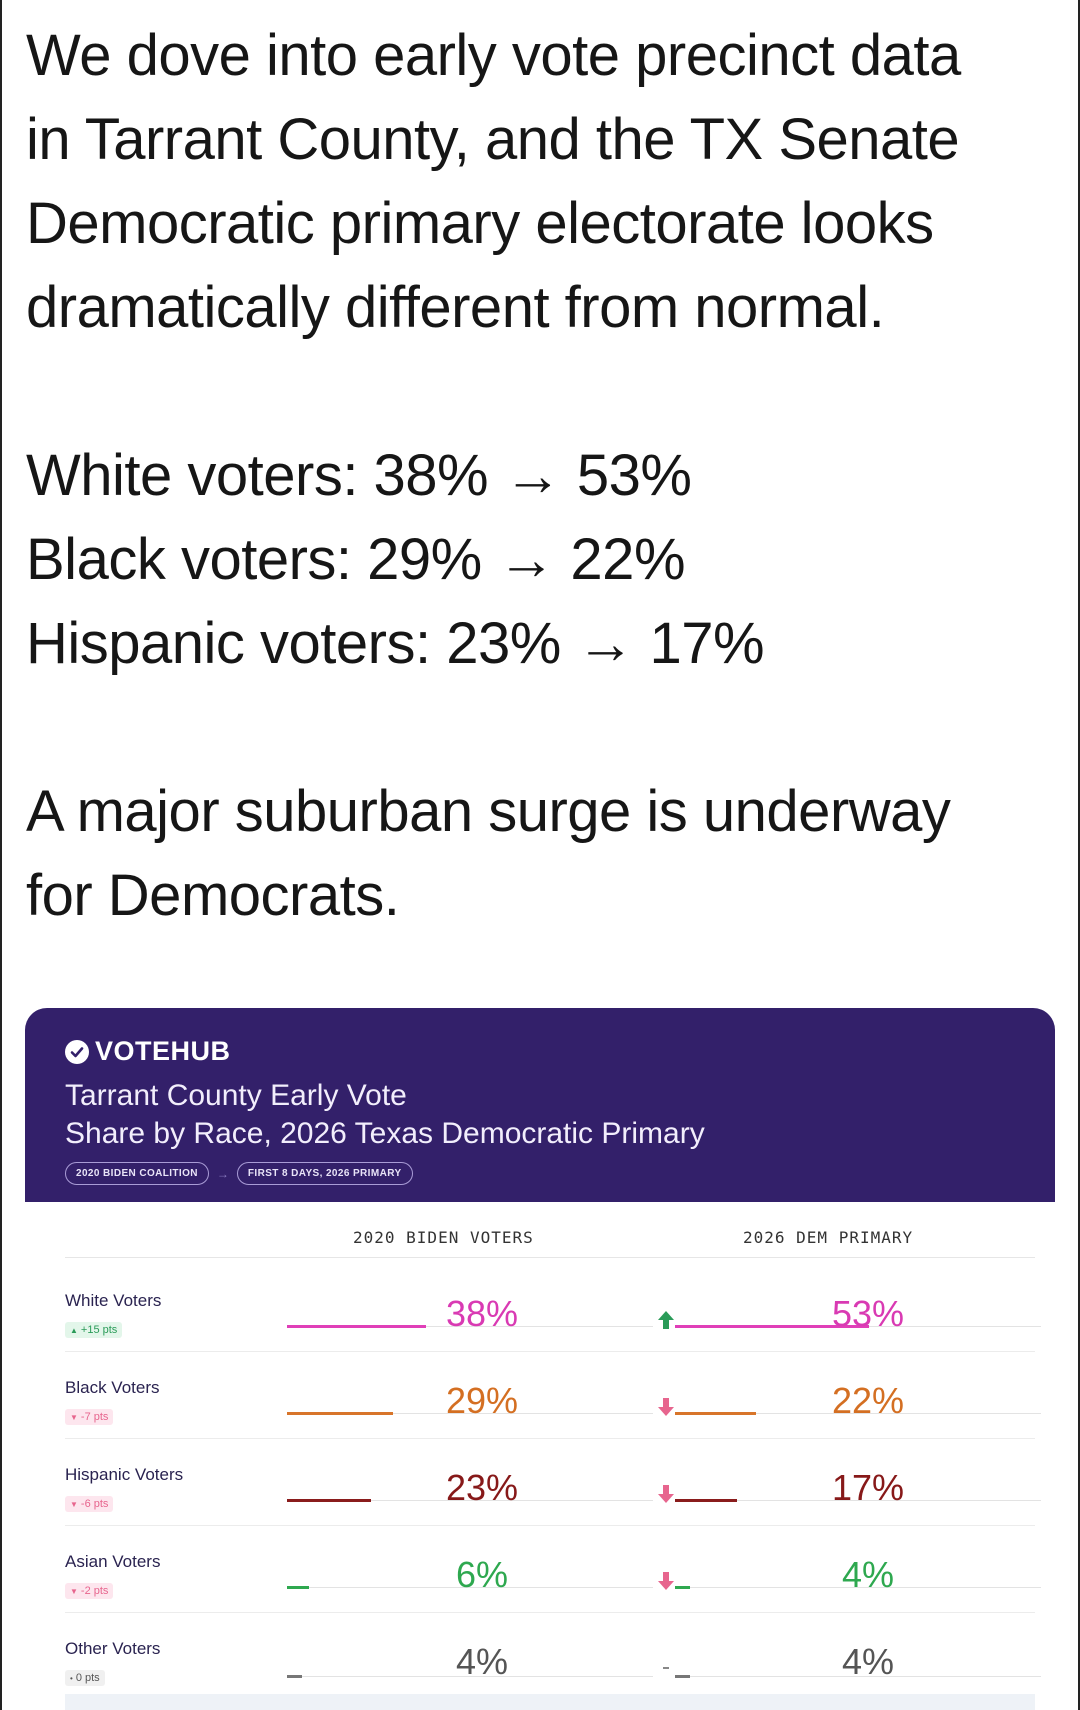 The image size is (1080, 1710). What do you see at coordinates (540, 1308) in the screenshot?
I see `race-row: White Voters ▲ +15 pts 38% 53%` at bounding box center [540, 1308].